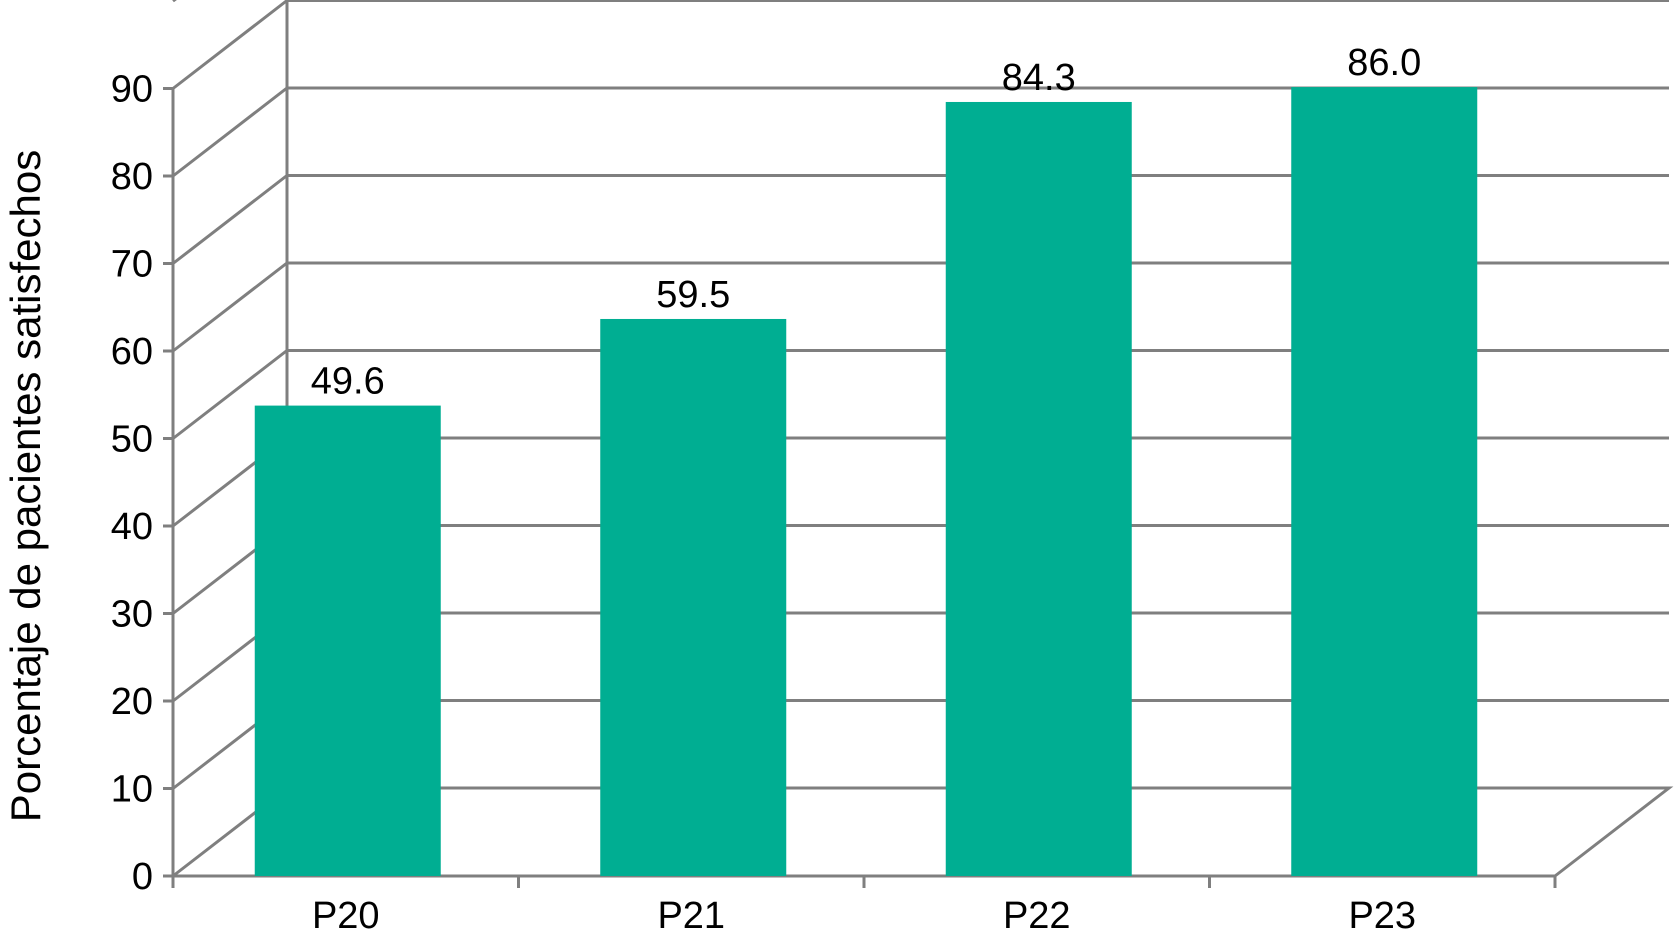 The width and height of the screenshot is (1676, 950). I want to click on y-tick-label: 90, so click(132, 90).